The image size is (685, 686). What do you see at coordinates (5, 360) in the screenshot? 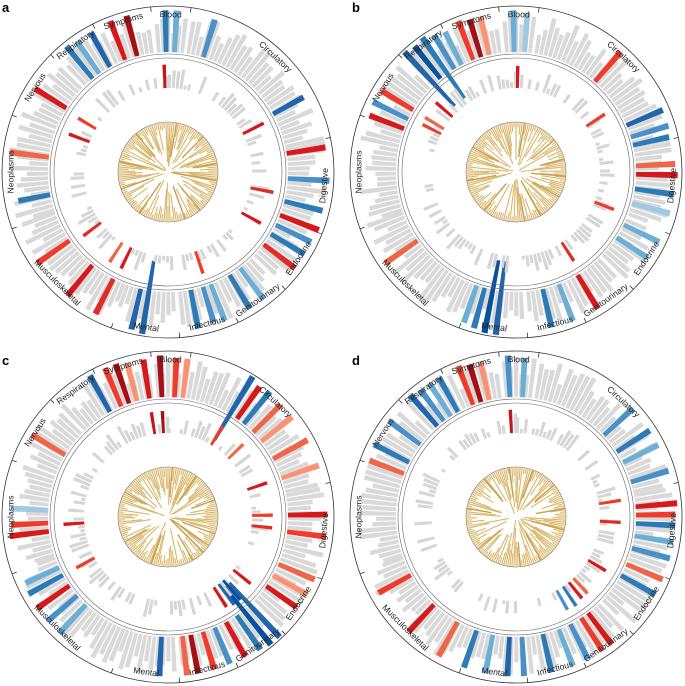
I see `panel-letter-c: c` at bounding box center [5, 360].